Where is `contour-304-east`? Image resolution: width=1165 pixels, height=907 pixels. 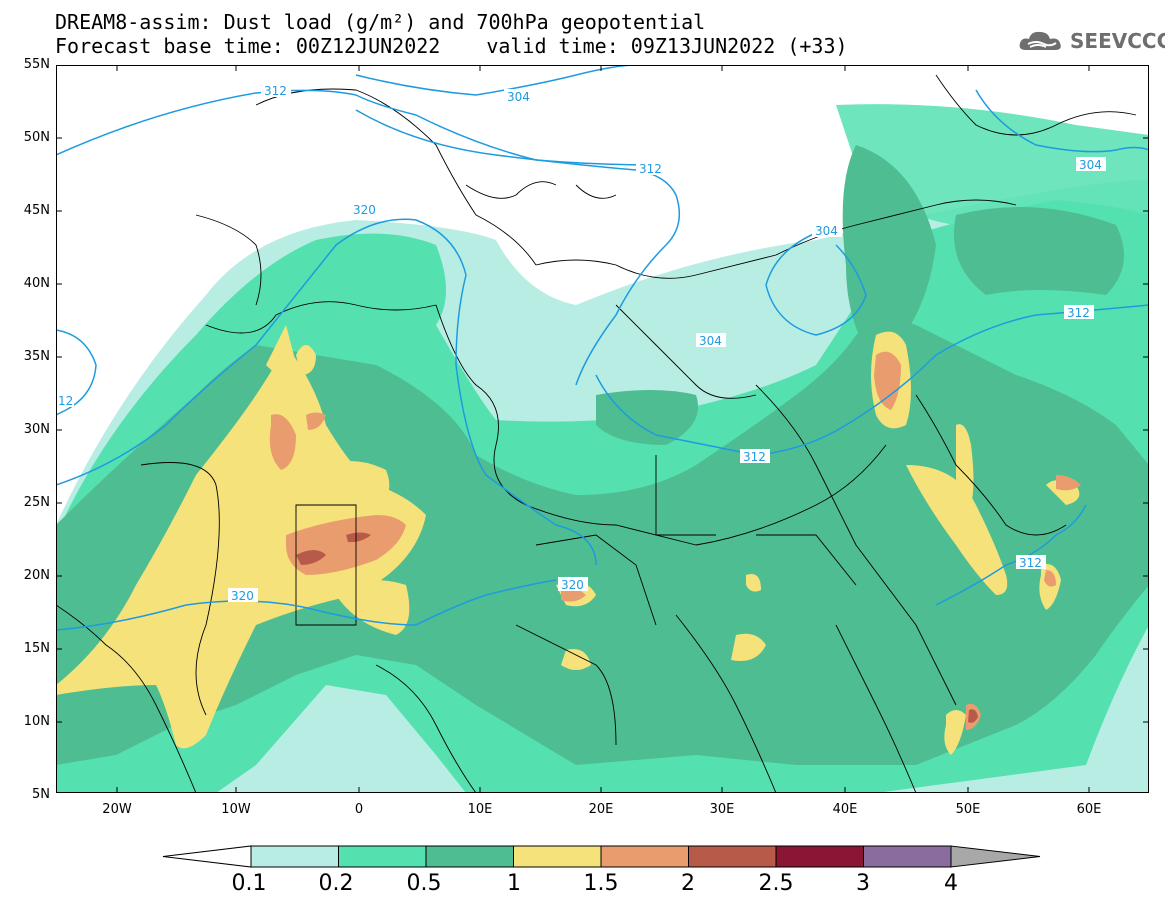
contour-304-east is located at coordinates (816, 284).